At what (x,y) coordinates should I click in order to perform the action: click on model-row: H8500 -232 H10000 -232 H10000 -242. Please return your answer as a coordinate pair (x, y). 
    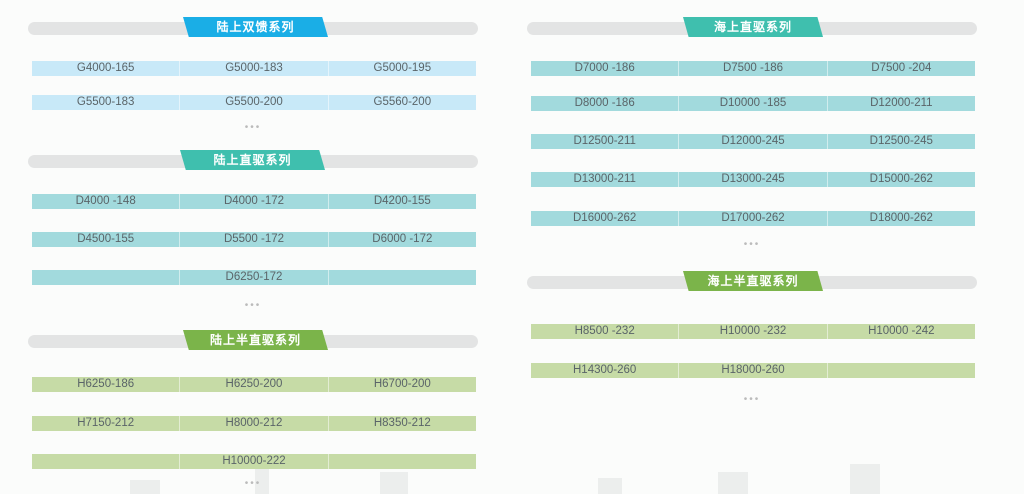
    Looking at the image, I should click on (753, 331).